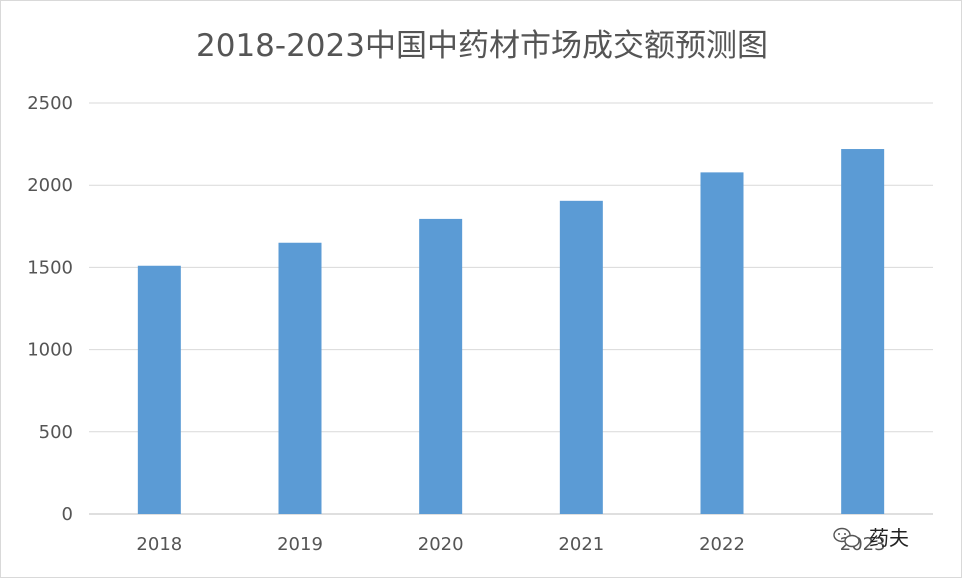 The image size is (962, 579). What do you see at coordinates (846, 537) in the screenshot?
I see `wechat-icon` at bounding box center [846, 537].